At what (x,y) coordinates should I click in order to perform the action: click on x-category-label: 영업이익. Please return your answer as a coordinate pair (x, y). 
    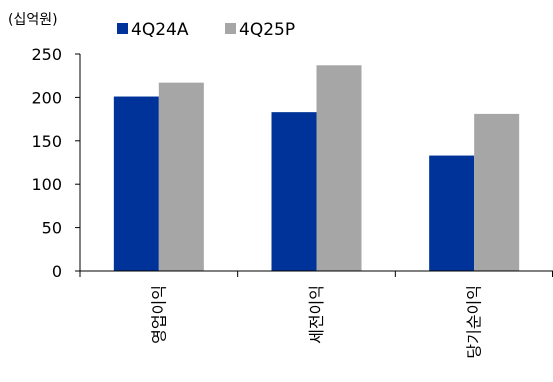
    Looking at the image, I should click on (158, 314).